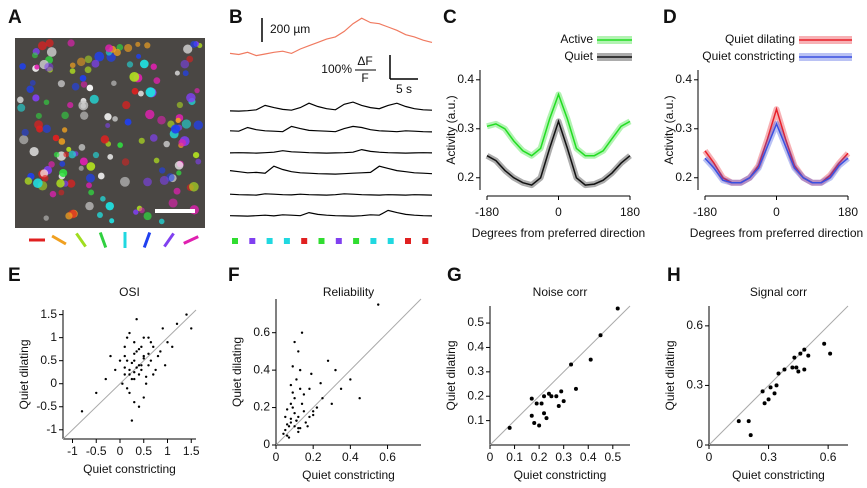  Describe the element at coordinates (563, 457) in the screenshot. I see `x-tick-label: 0.3` at that location.